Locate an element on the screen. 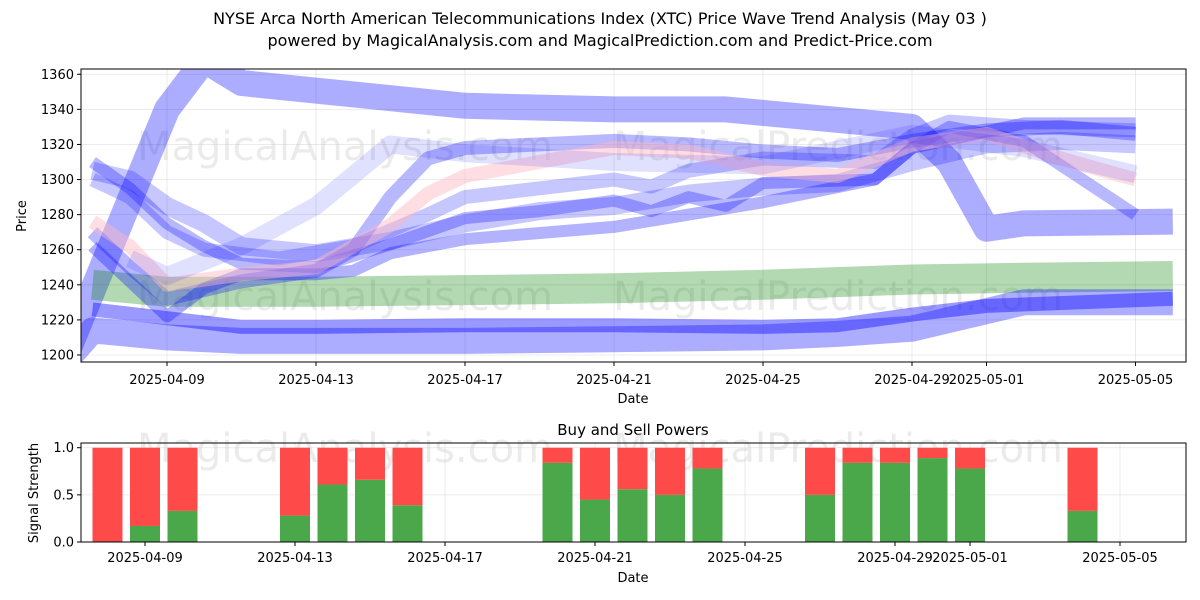 Image resolution: width=1200 pixels, height=600 pixels. powers-y-tick-label: 0.5 is located at coordinates (63, 495).